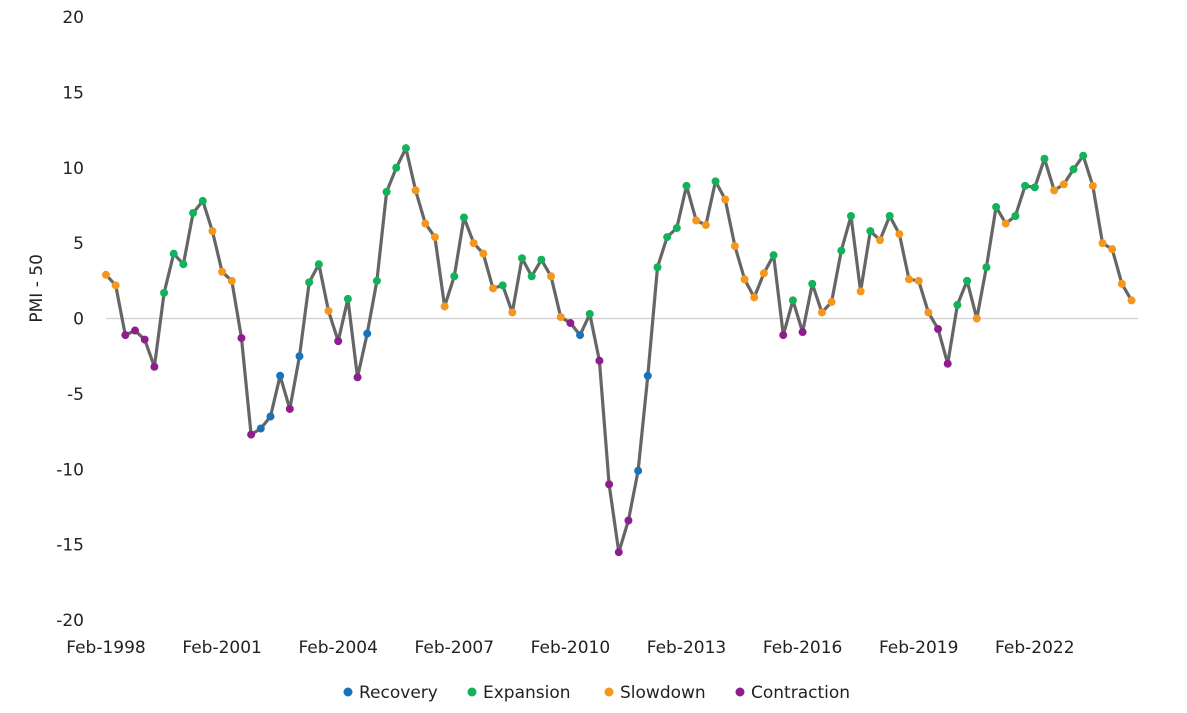  I want to click on y-tick-label: -20, so click(70, 621).